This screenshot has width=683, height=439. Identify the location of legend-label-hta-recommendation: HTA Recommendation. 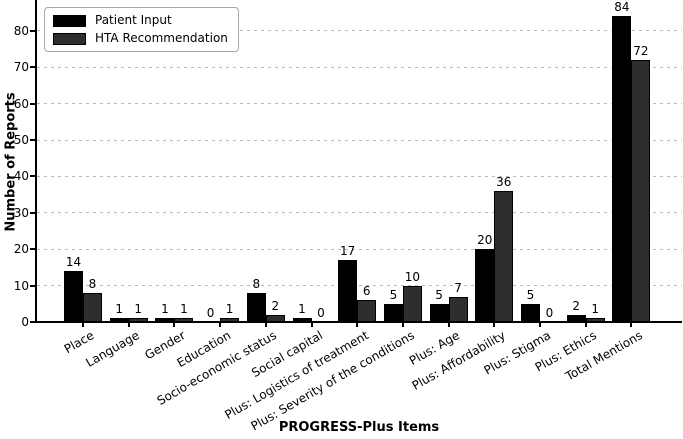
(161, 38).